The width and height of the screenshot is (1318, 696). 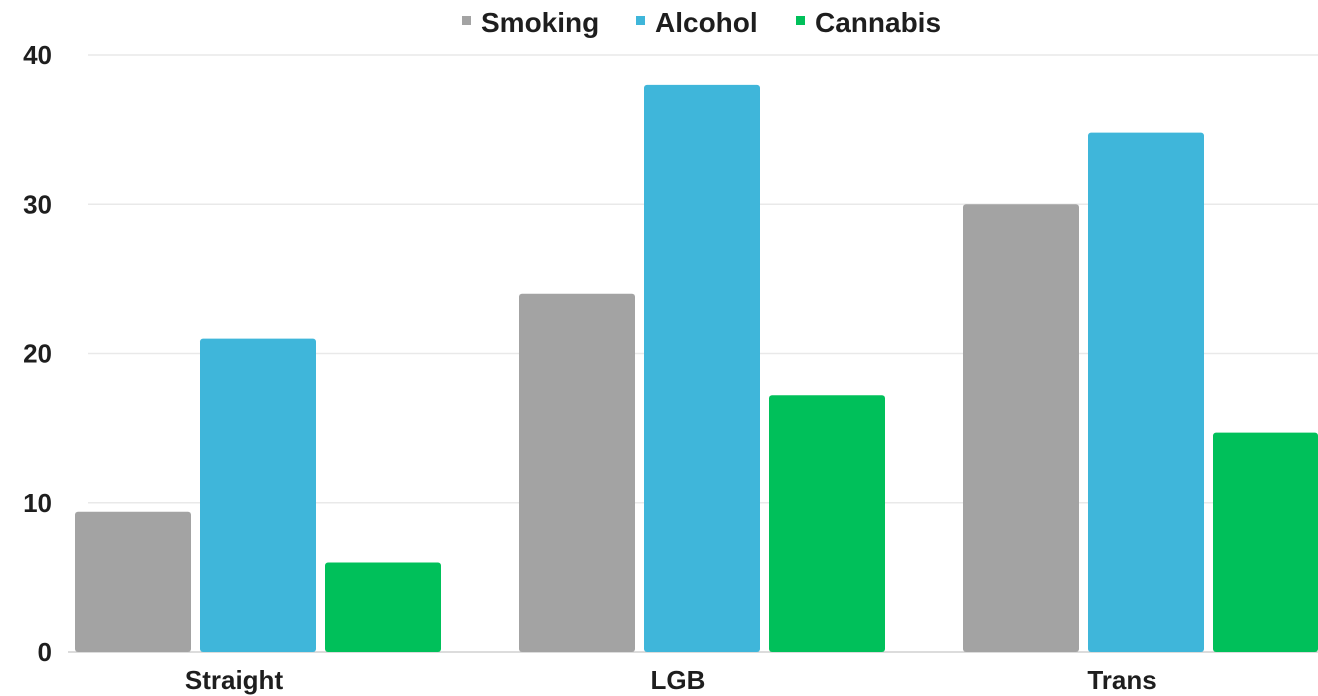 What do you see at coordinates (1146, 392) in the screenshot?
I see `bar-alcohol-trans` at bounding box center [1146, 392].